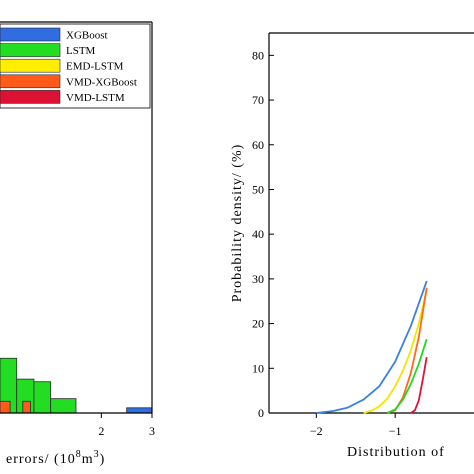 The image size is (474, 474). What do you see at coordinates (316, 431) in the screenshot?
I see `x-tick-label-right-0: −2` at bounding box center [316, 431].